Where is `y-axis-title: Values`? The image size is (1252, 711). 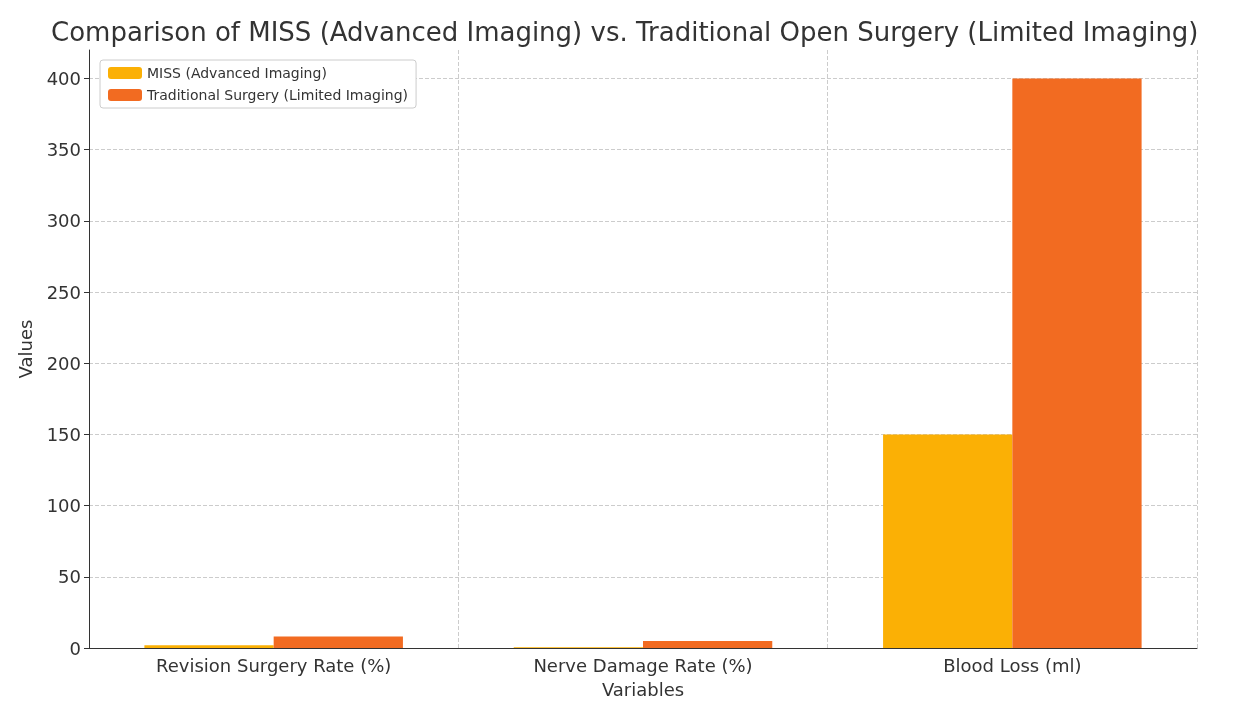 y-axis-title: Values is located at coordinates (25, 349).